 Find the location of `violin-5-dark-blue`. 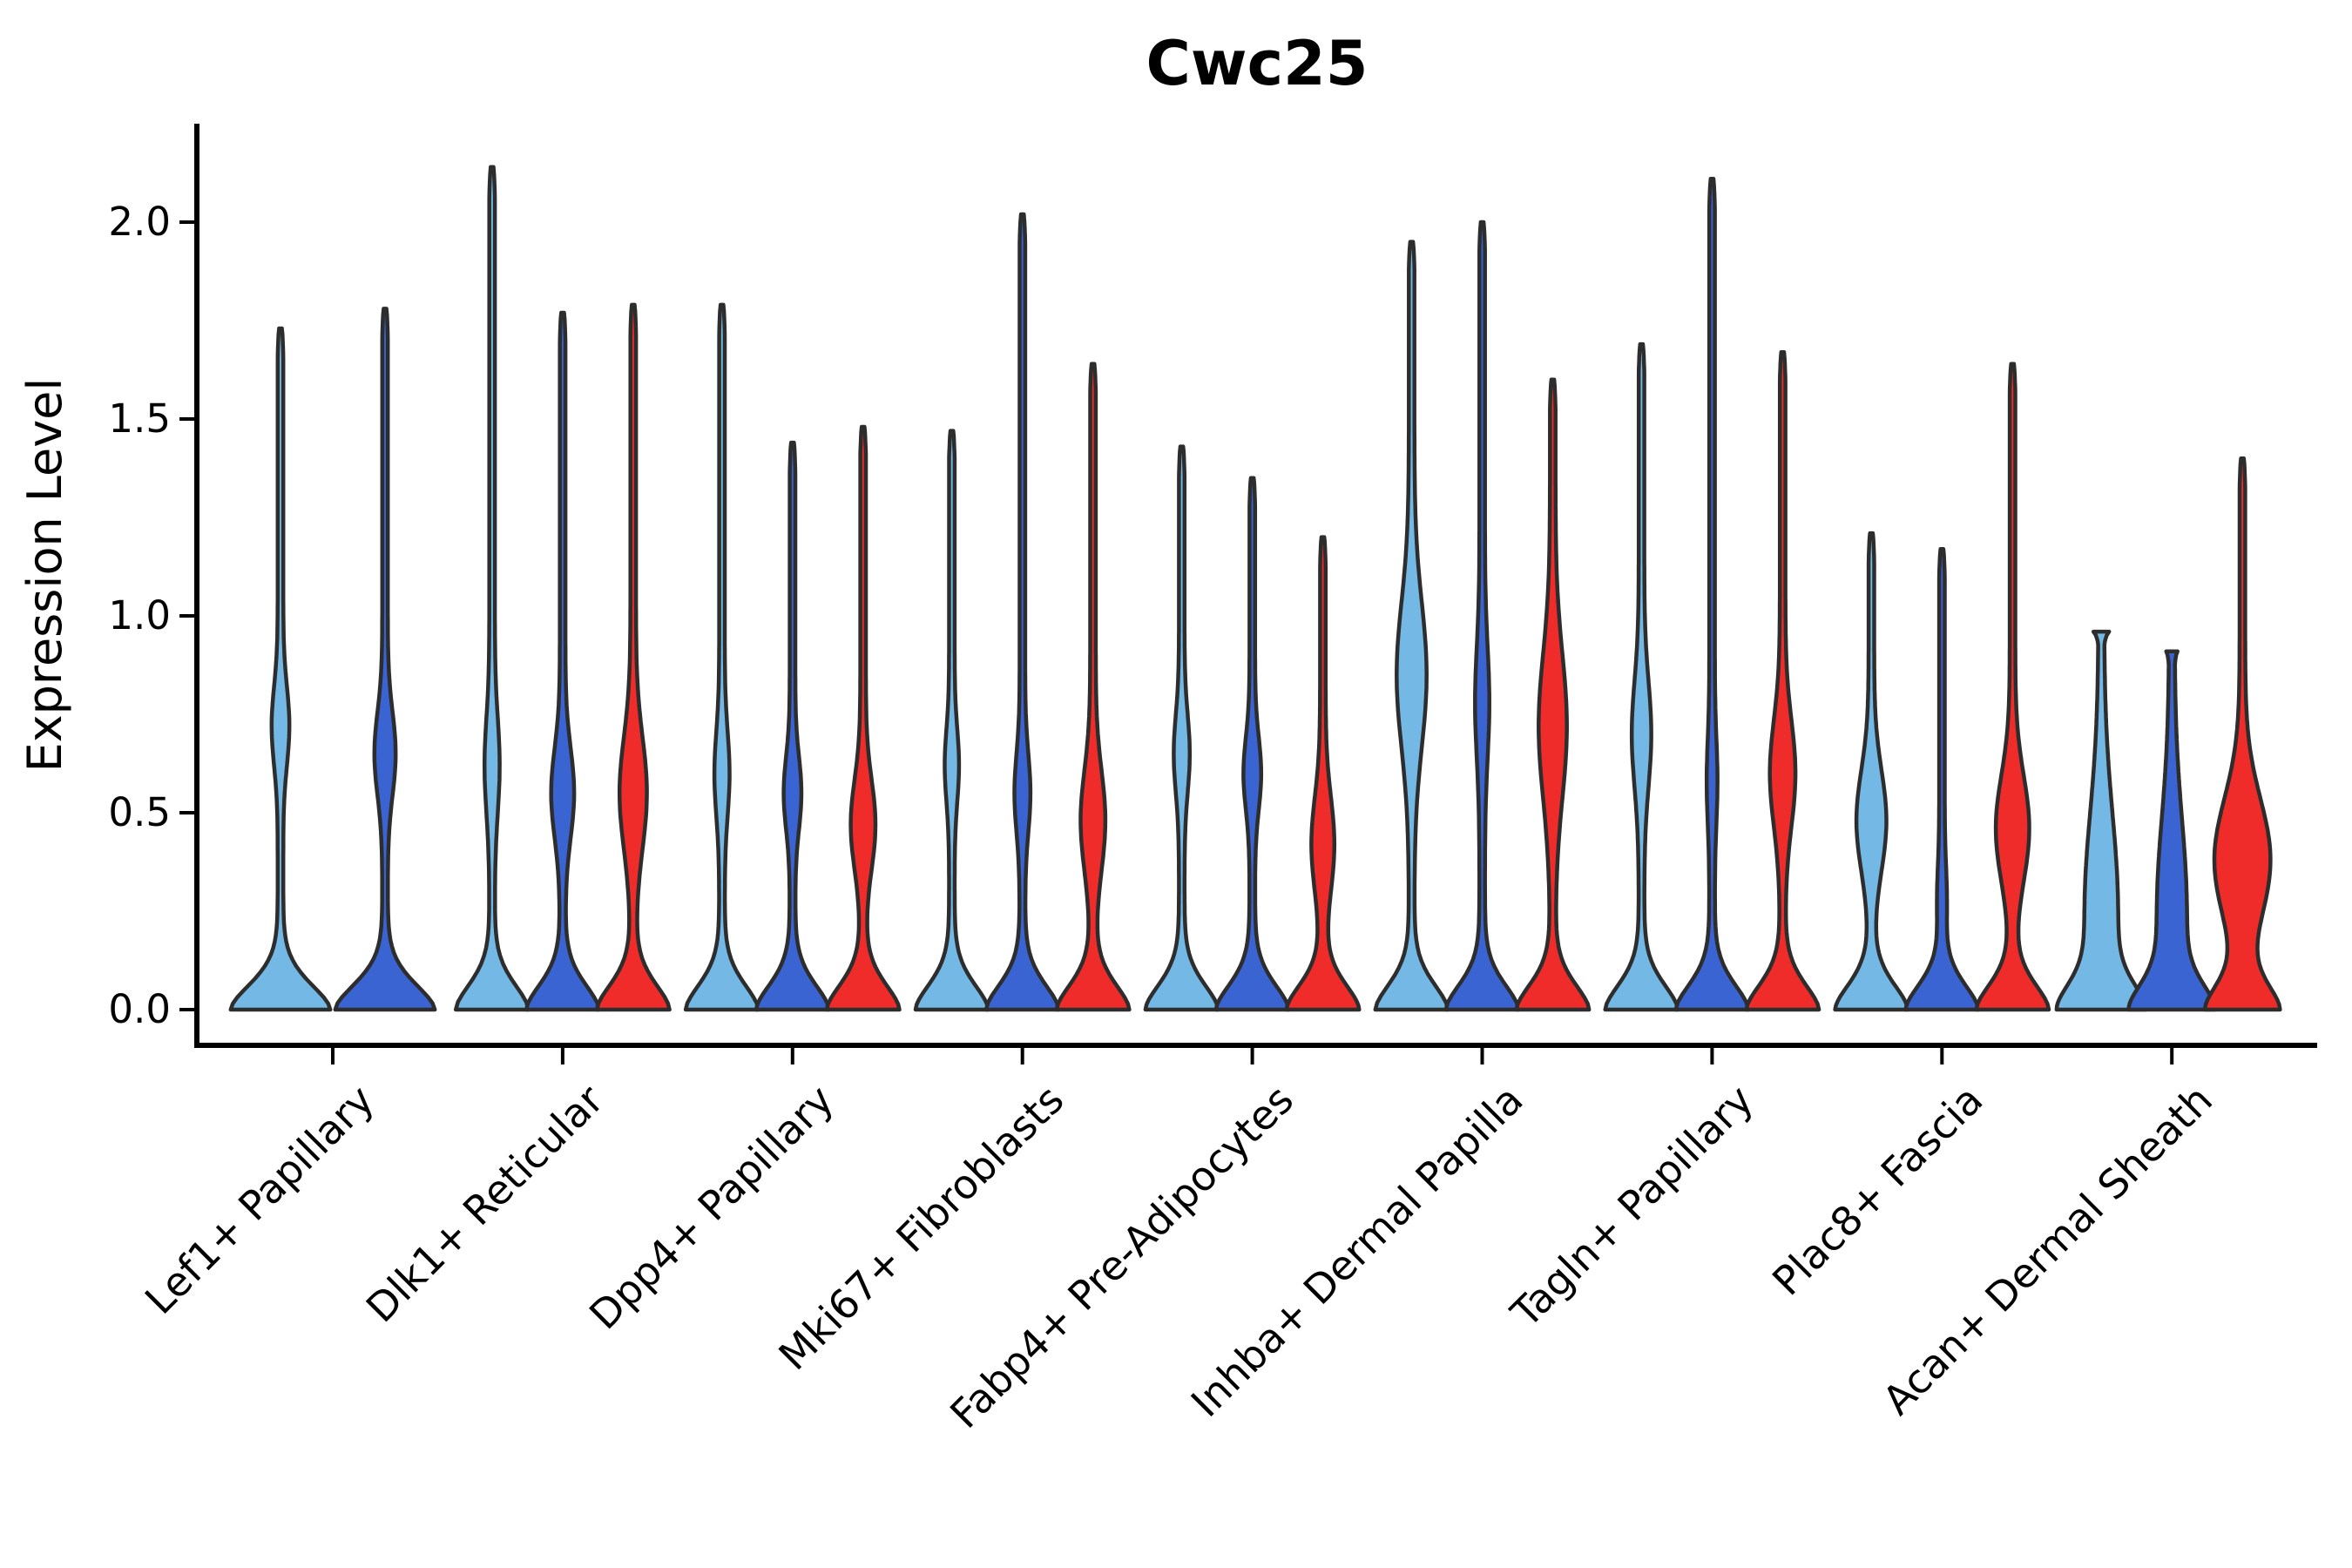

violin-5-dark-blue is located at coordinates (1252, 744).